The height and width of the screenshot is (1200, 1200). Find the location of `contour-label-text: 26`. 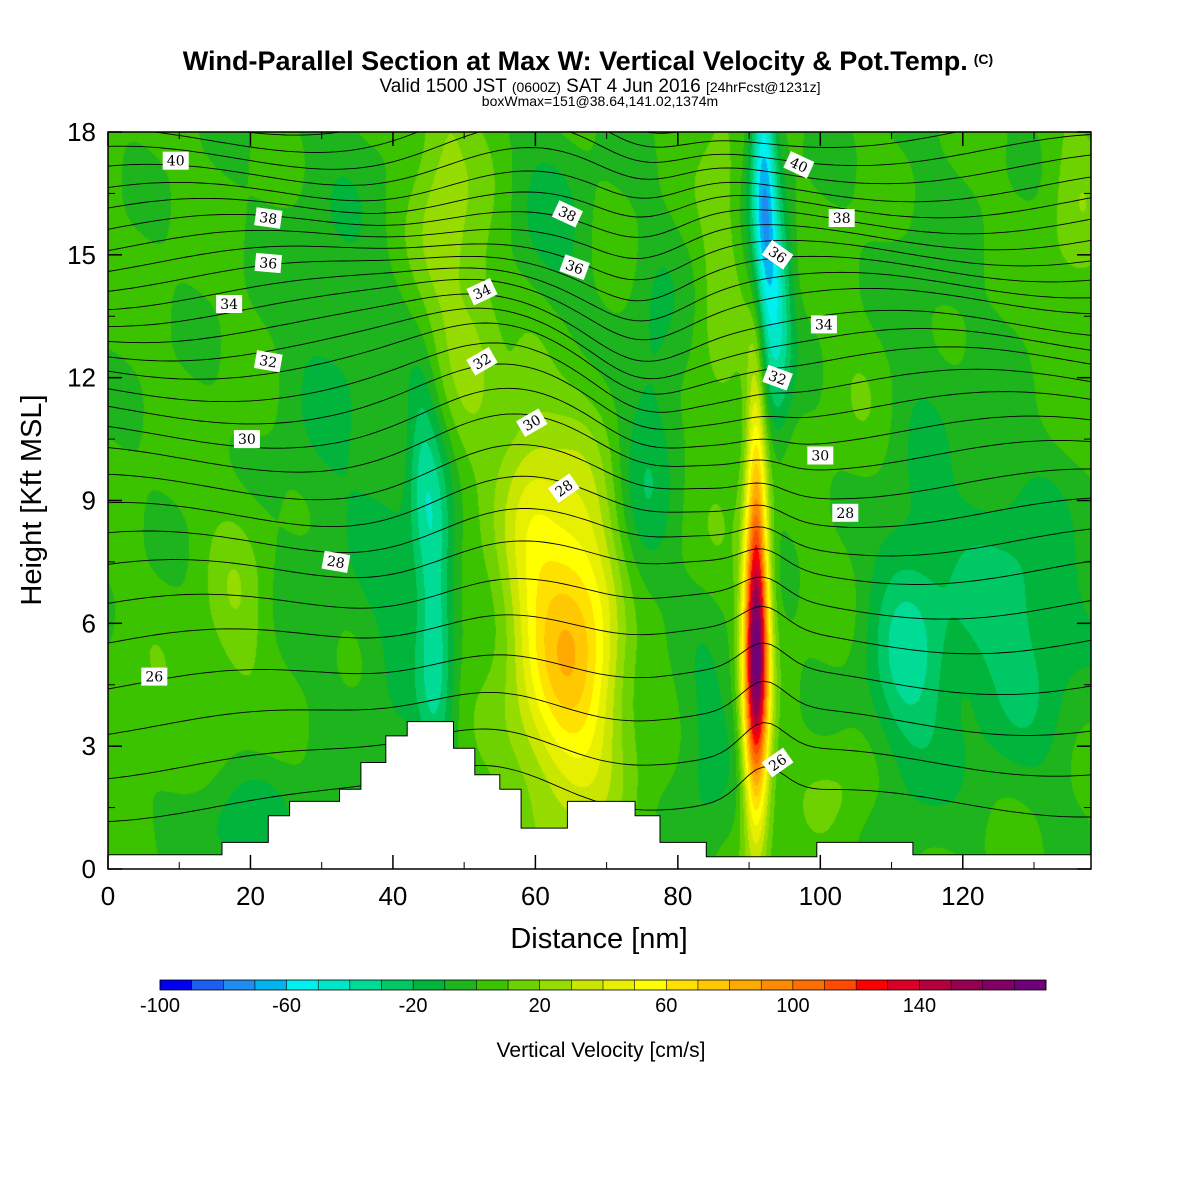

contour-label-text: 26 is located at coordinates (154, 678).